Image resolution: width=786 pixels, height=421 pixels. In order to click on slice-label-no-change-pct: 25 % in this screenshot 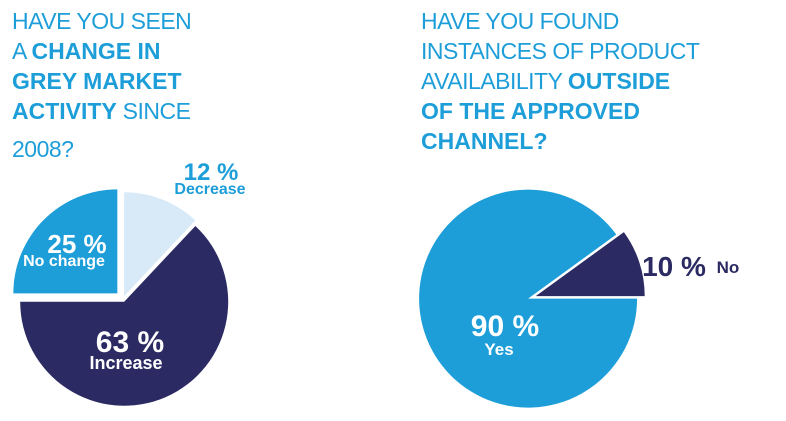, I will do `click(77, 244)`.